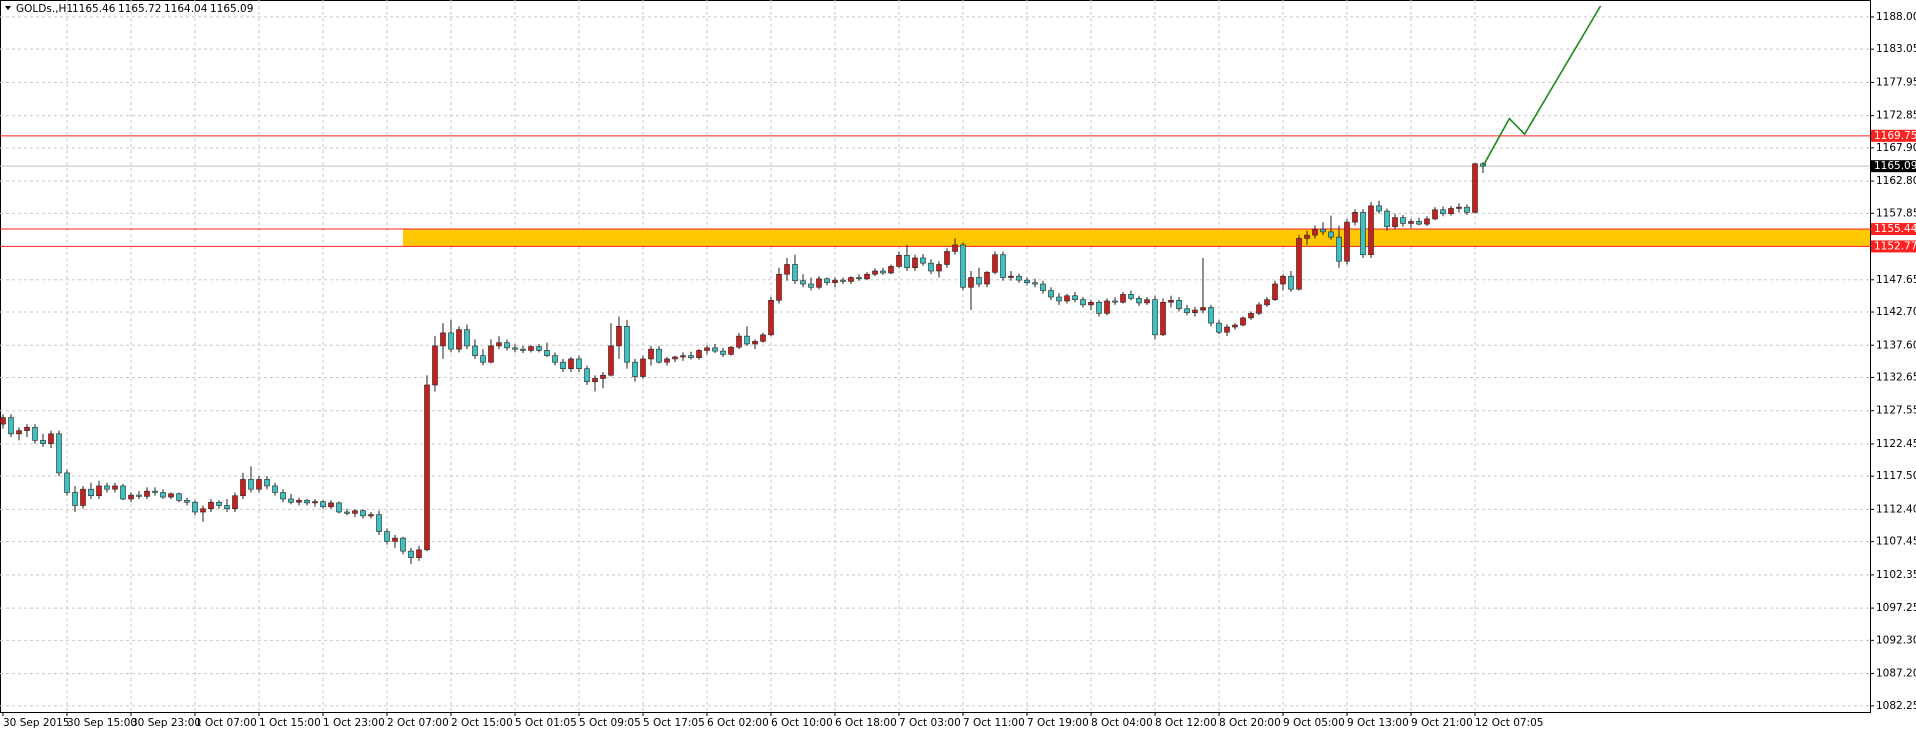  I want to click on x-tick-label: 7 Oct 03:00, so click(930, 723).